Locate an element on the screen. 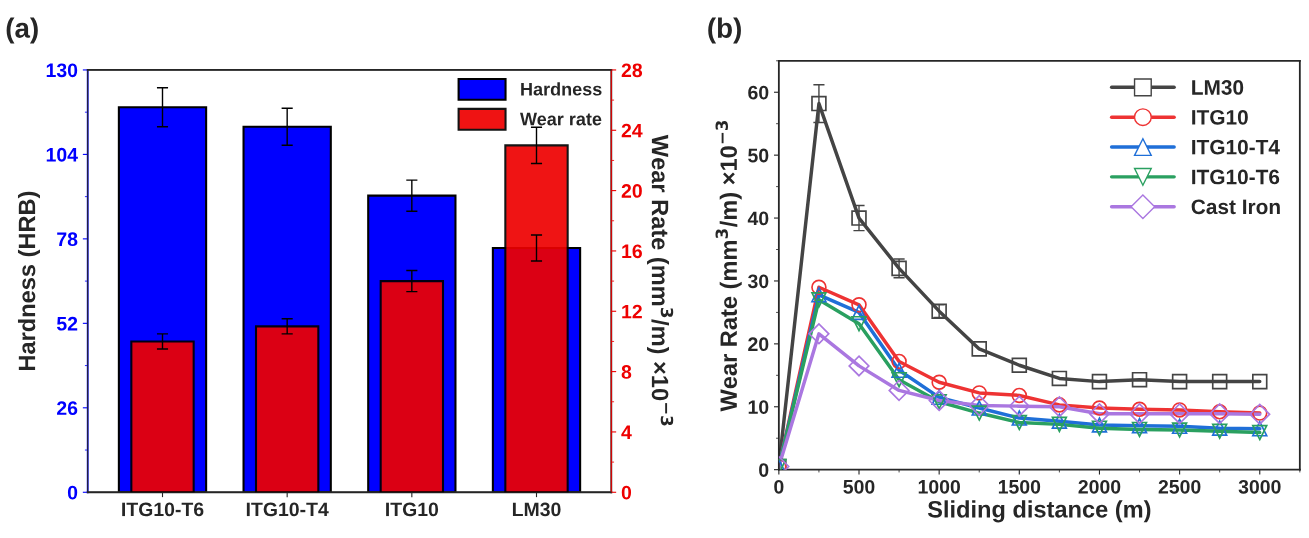 This screenshot has height=538, width=1309. legend-label: Cast Iron is located at coordinates (1235, 207).